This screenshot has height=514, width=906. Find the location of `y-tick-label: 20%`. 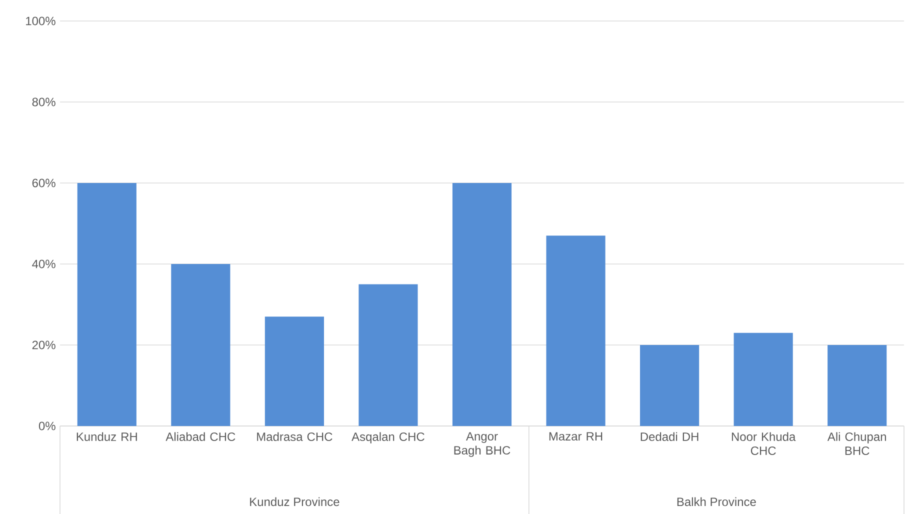

y-tick-label: 20% is located at coordinates (44, 345).